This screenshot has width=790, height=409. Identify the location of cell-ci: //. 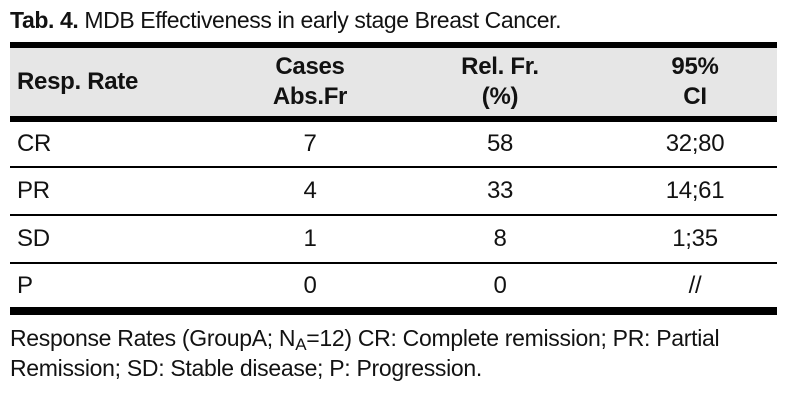
(695, 285).